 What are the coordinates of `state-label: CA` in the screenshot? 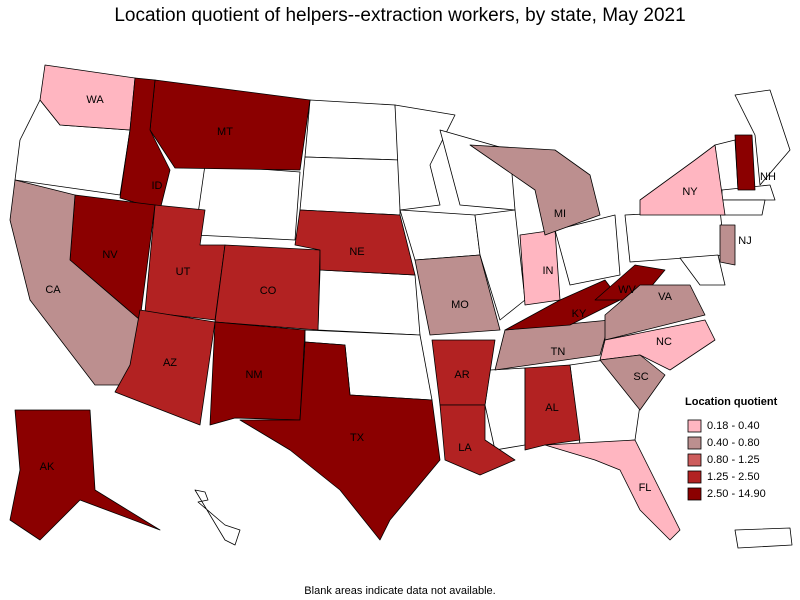 It's located at (53, 290).